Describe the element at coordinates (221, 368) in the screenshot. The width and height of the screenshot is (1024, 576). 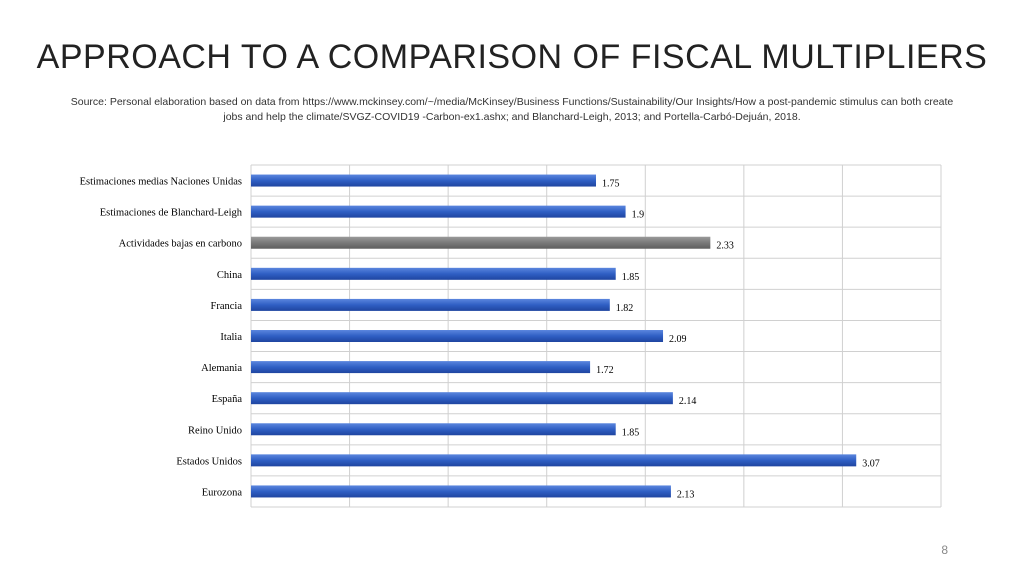
I see `category-label: Alemania` at that location.